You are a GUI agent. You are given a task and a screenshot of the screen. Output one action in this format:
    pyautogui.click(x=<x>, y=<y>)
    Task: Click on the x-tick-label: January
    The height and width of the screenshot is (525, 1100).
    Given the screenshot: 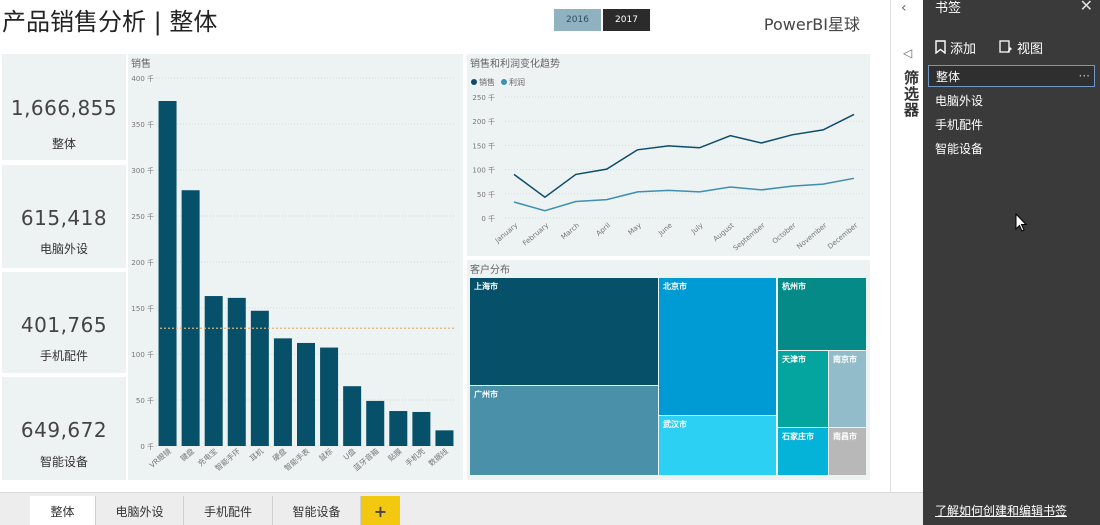 What is the action you would take?
    pyautogui.click(x=506, y=233)
    